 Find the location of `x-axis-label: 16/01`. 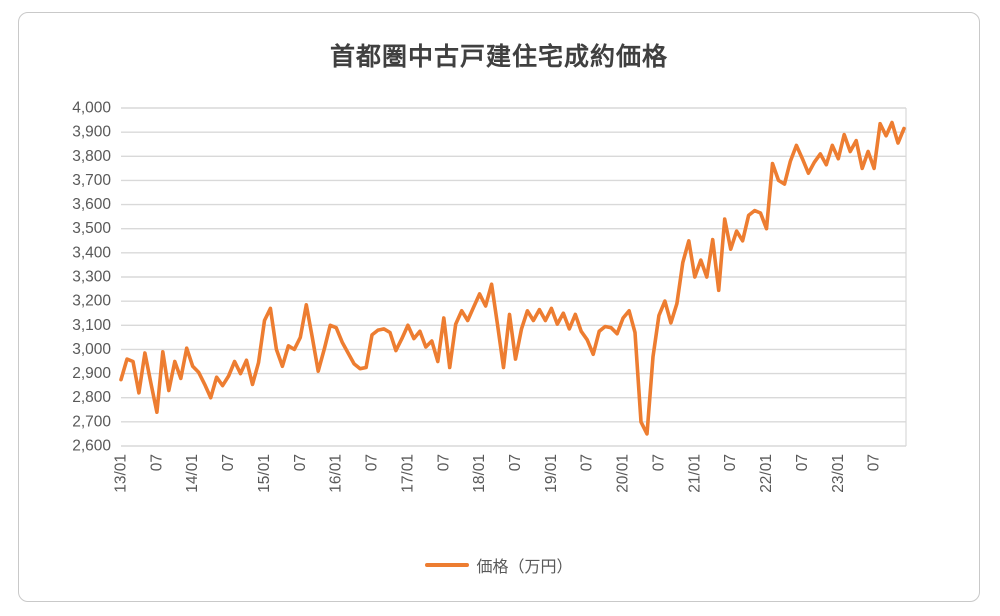

x-axis-label: 16/01 is located at coordinates (336, 473).